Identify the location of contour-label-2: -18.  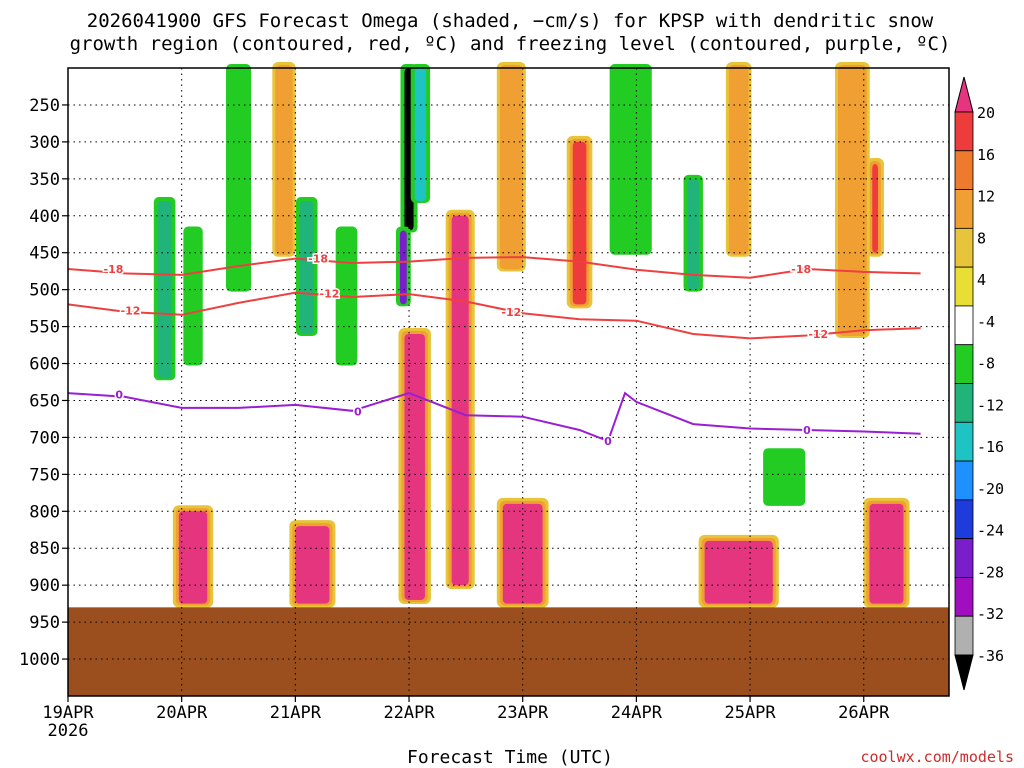
(801, 269).